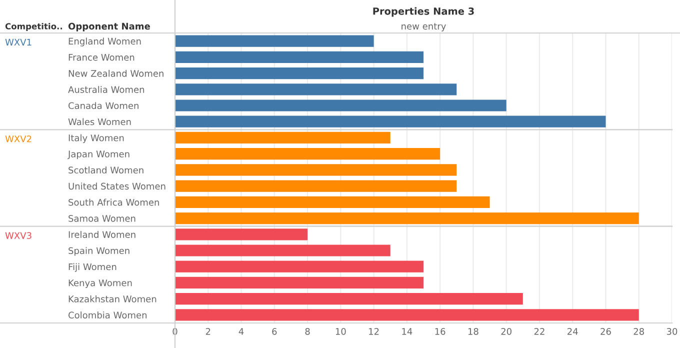 Image resolution: width=680 pixels, height=348 pixels. Describe the element at coordinates (639, 331) in the screenshot. I see `x-tick-label: 28` at that location.